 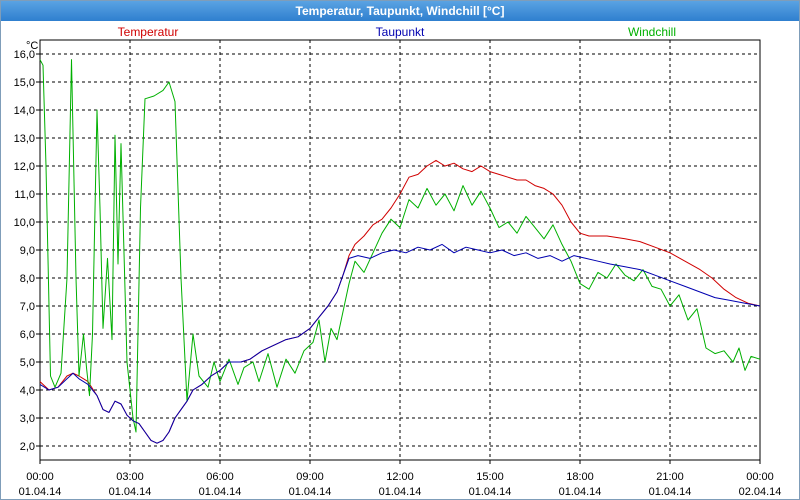 I want to click on legend-entry-taupunkt: Taupunkt, so click(x=400, y=32).